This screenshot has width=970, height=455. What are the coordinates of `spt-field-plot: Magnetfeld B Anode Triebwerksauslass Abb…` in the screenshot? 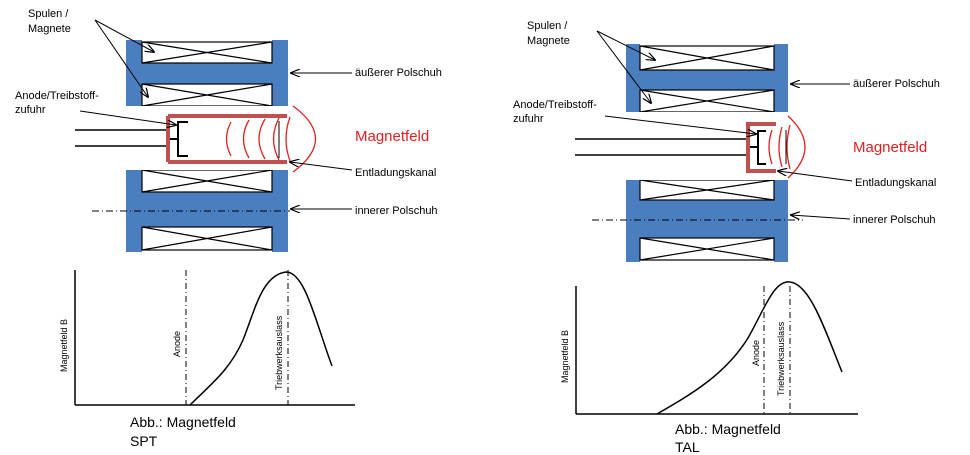 It's located at (207, 359).